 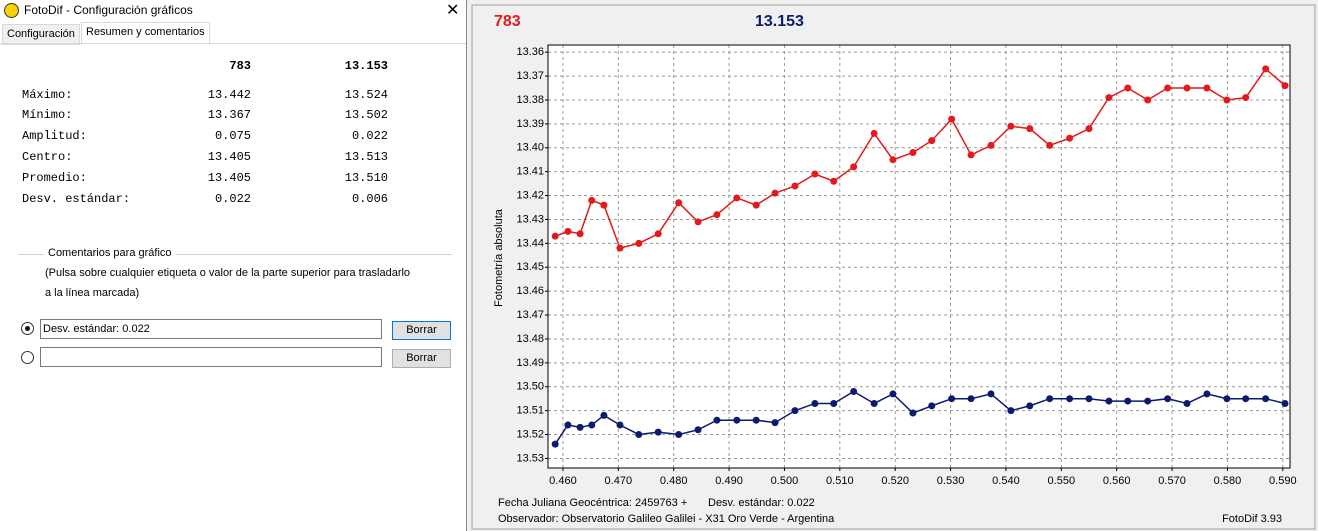 I want to click on app-icon, so click(x=11, y=10).